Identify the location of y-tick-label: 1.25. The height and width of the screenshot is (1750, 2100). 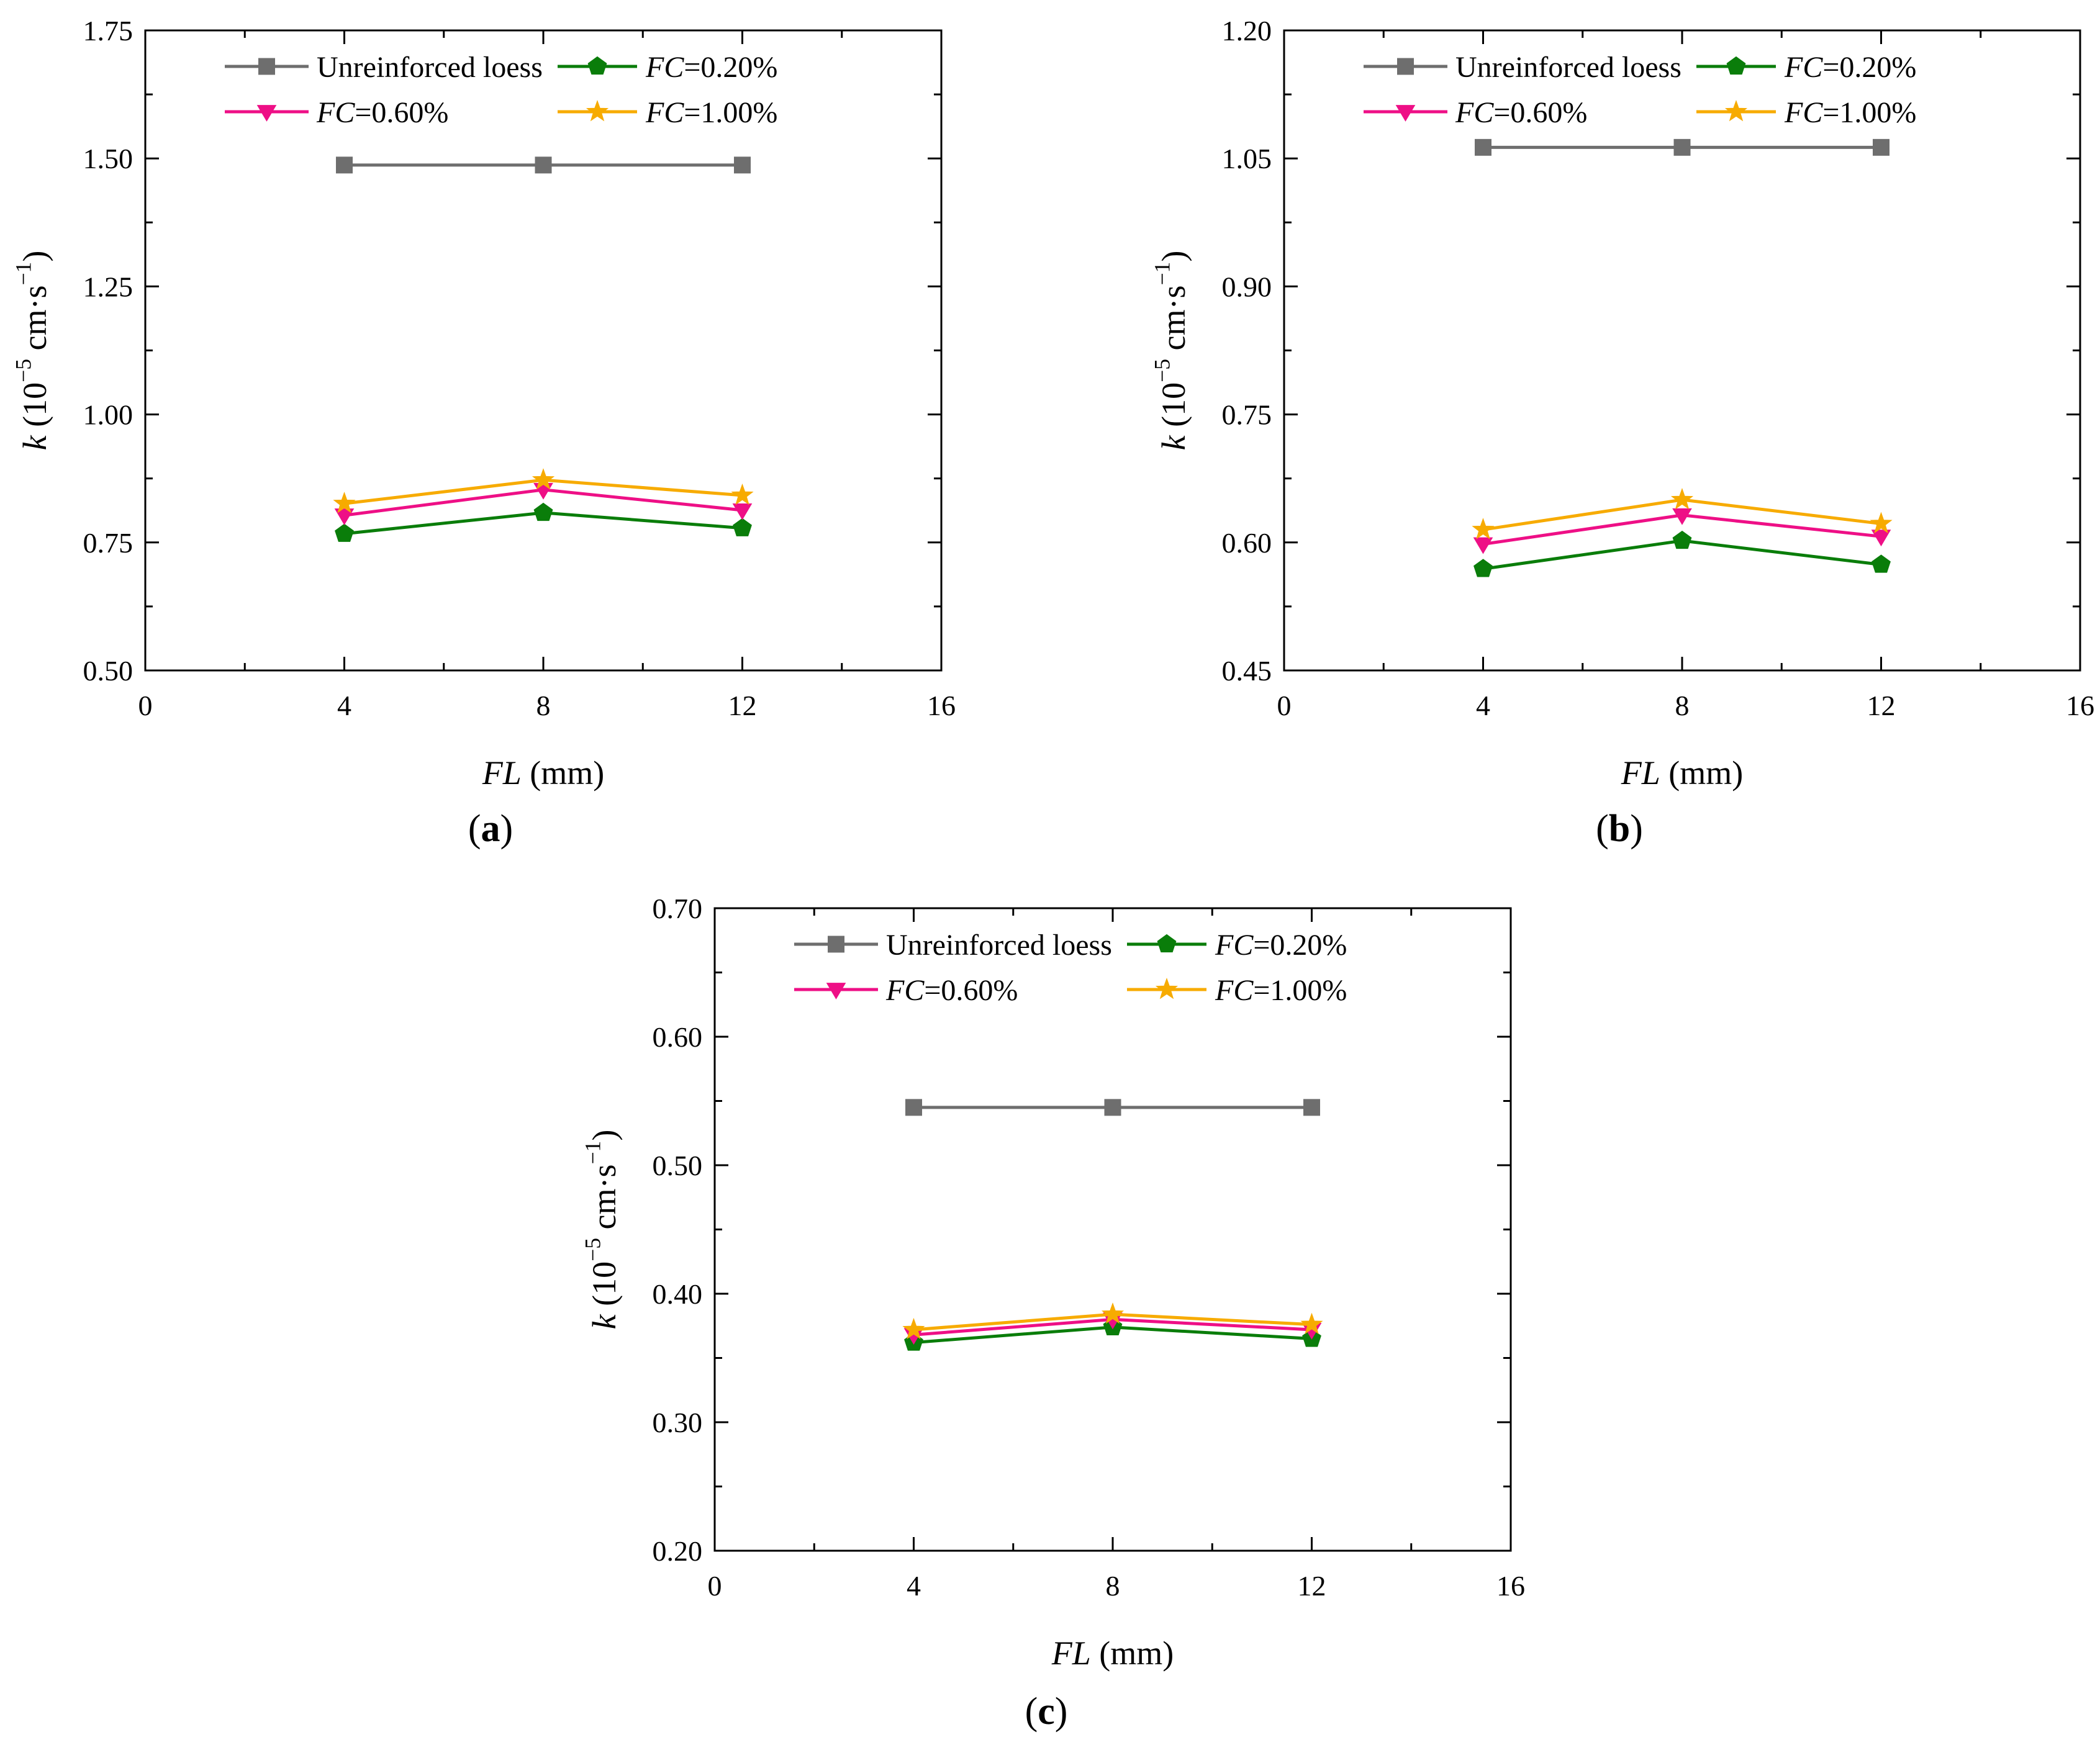
(108, 286).